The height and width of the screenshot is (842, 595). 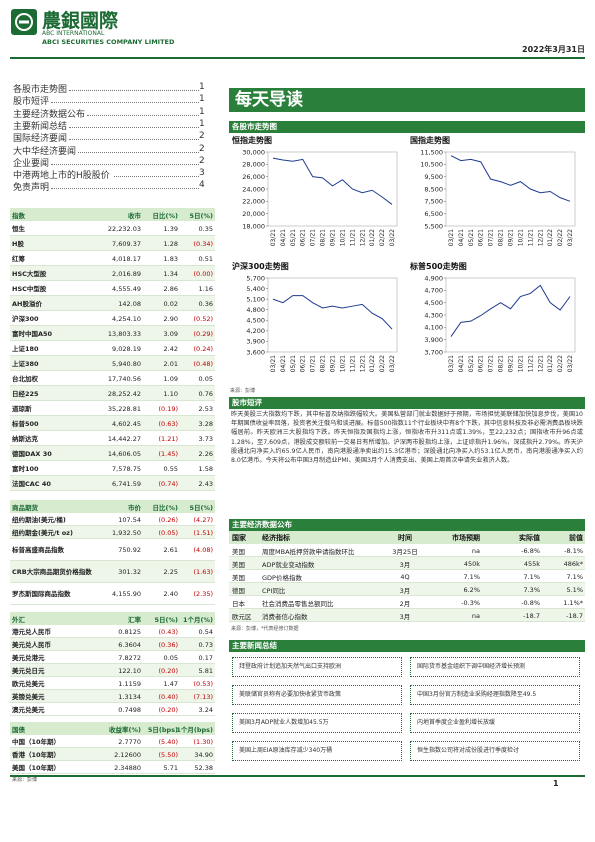 I want to click on table-cell: AH股溢价, so click(x=27, y=303).